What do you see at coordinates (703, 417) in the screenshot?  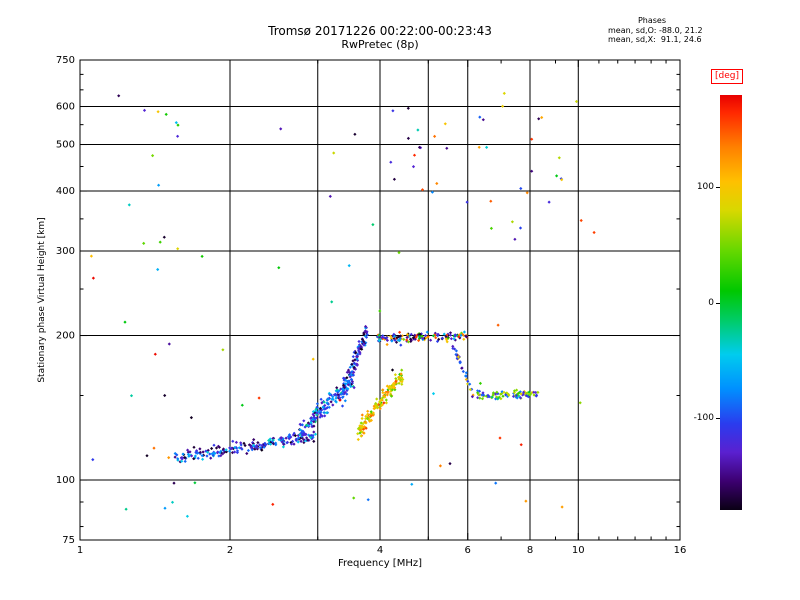 I see `colorbar-tick-label: -100` at bounding box center [703, 417].